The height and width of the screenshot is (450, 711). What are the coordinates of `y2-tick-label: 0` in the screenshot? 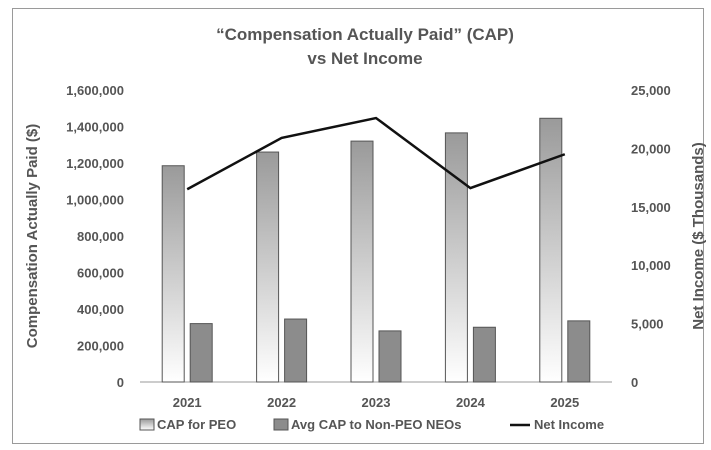 It's located at (634, 382).